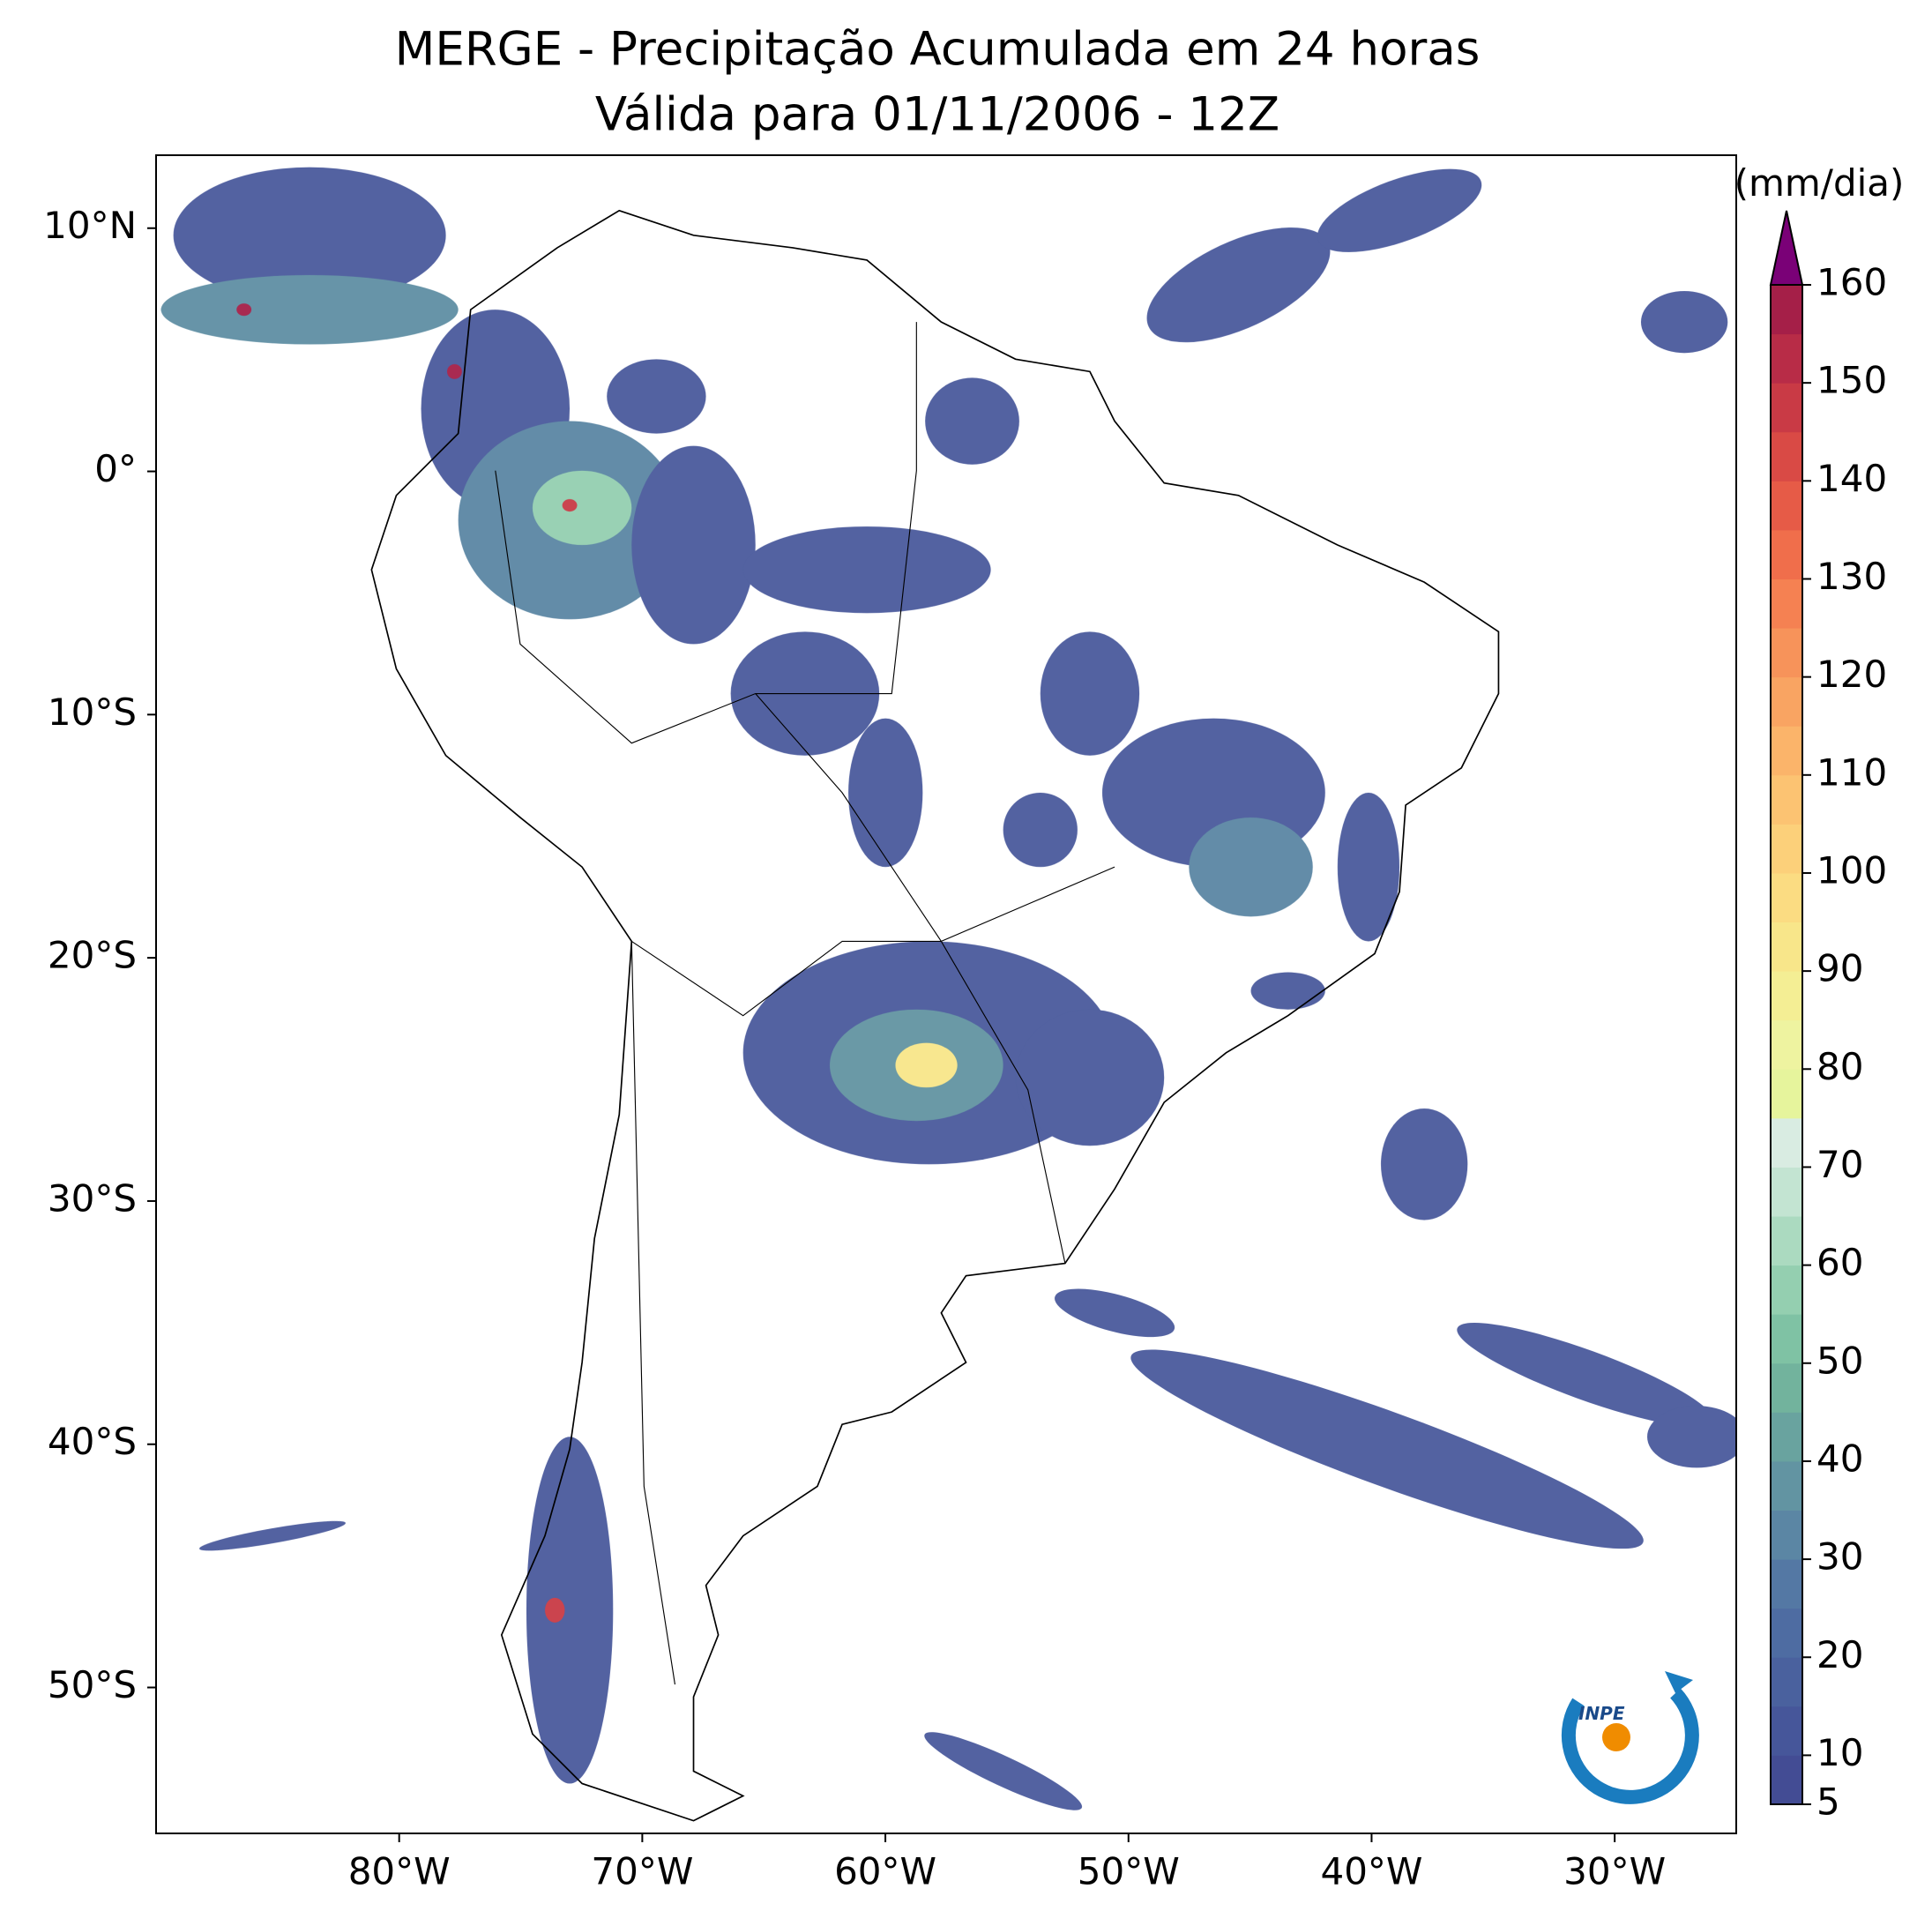 The image size is (1932, 1911). What do you see at coordinates (1129, 1872) in the screenshot?
I see `x-tick-label: 50°W` at bounding box center [1129, 1872].